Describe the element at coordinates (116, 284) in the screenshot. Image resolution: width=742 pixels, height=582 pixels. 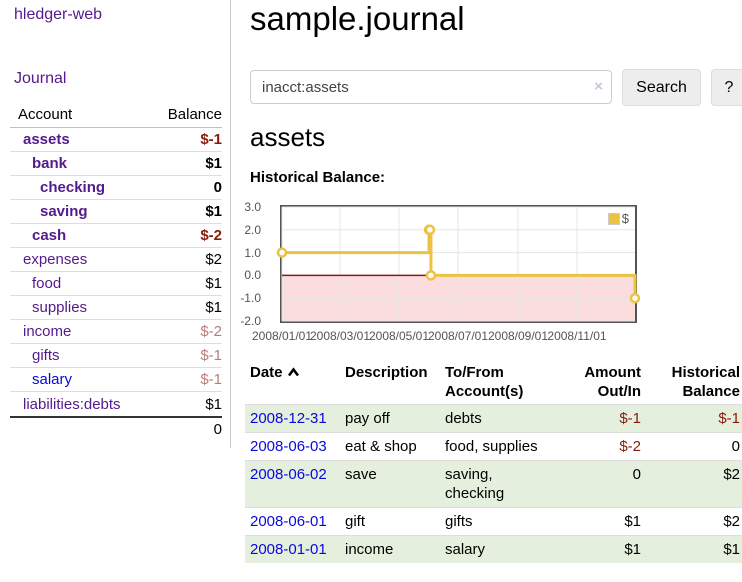
I see `account-row-food: food $1` at that location.